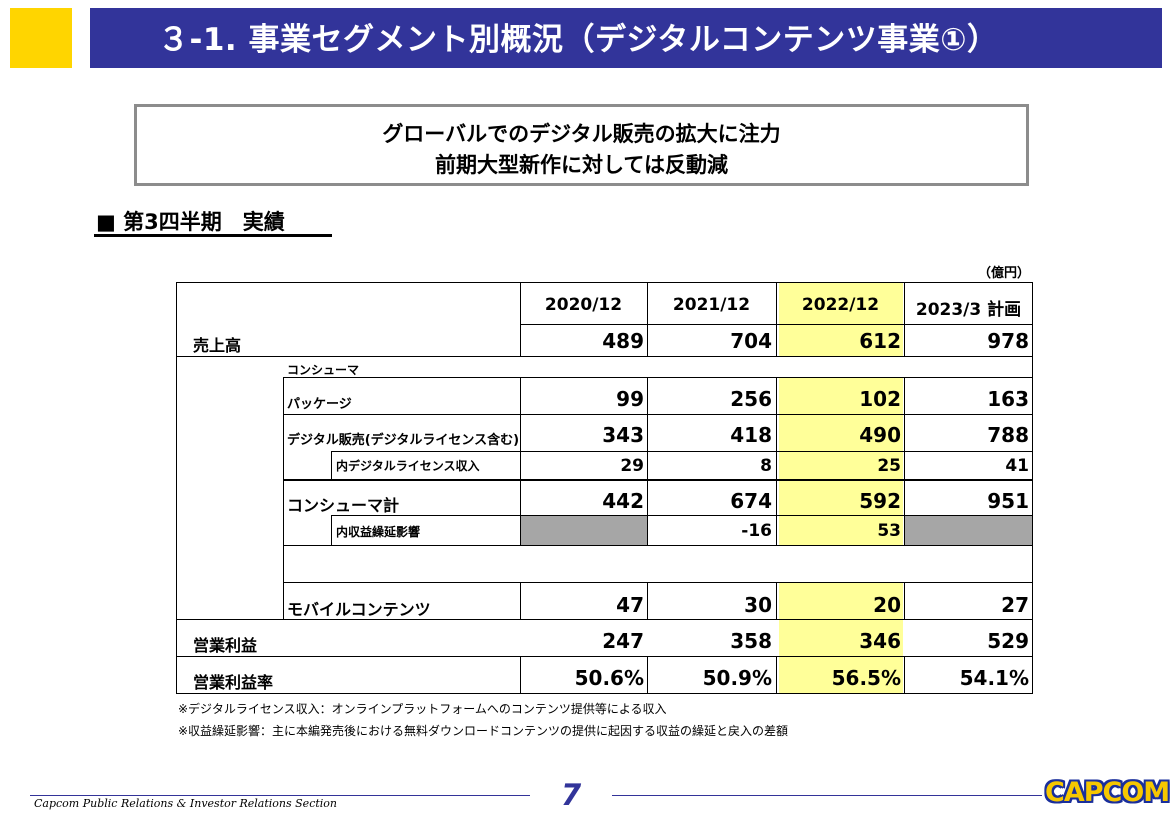  What do you see at coordinates (584, 530) in the screenshot?
I see `gray-cell-2020` at bounding box center [584, 530].